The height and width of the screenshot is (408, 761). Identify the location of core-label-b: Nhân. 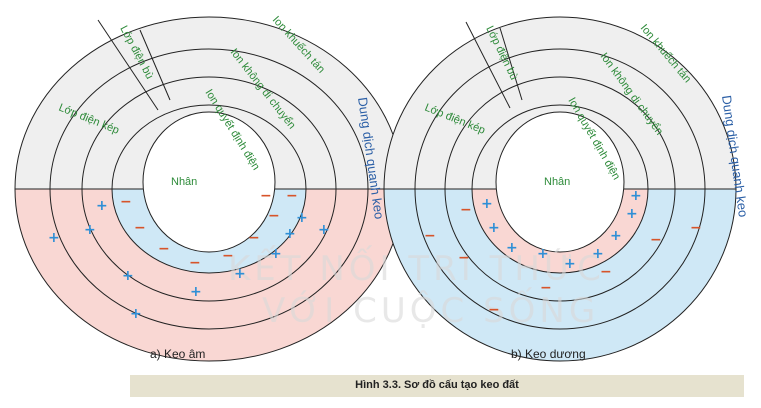
(557, 182).